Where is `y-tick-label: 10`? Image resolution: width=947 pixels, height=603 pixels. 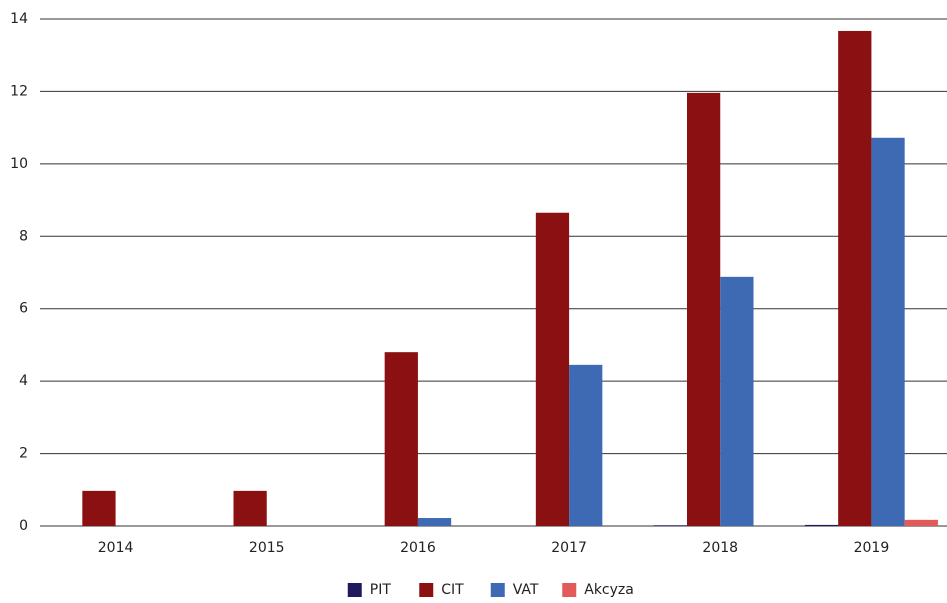 y-tick-label: 10 is located at coordinates (19, 164).